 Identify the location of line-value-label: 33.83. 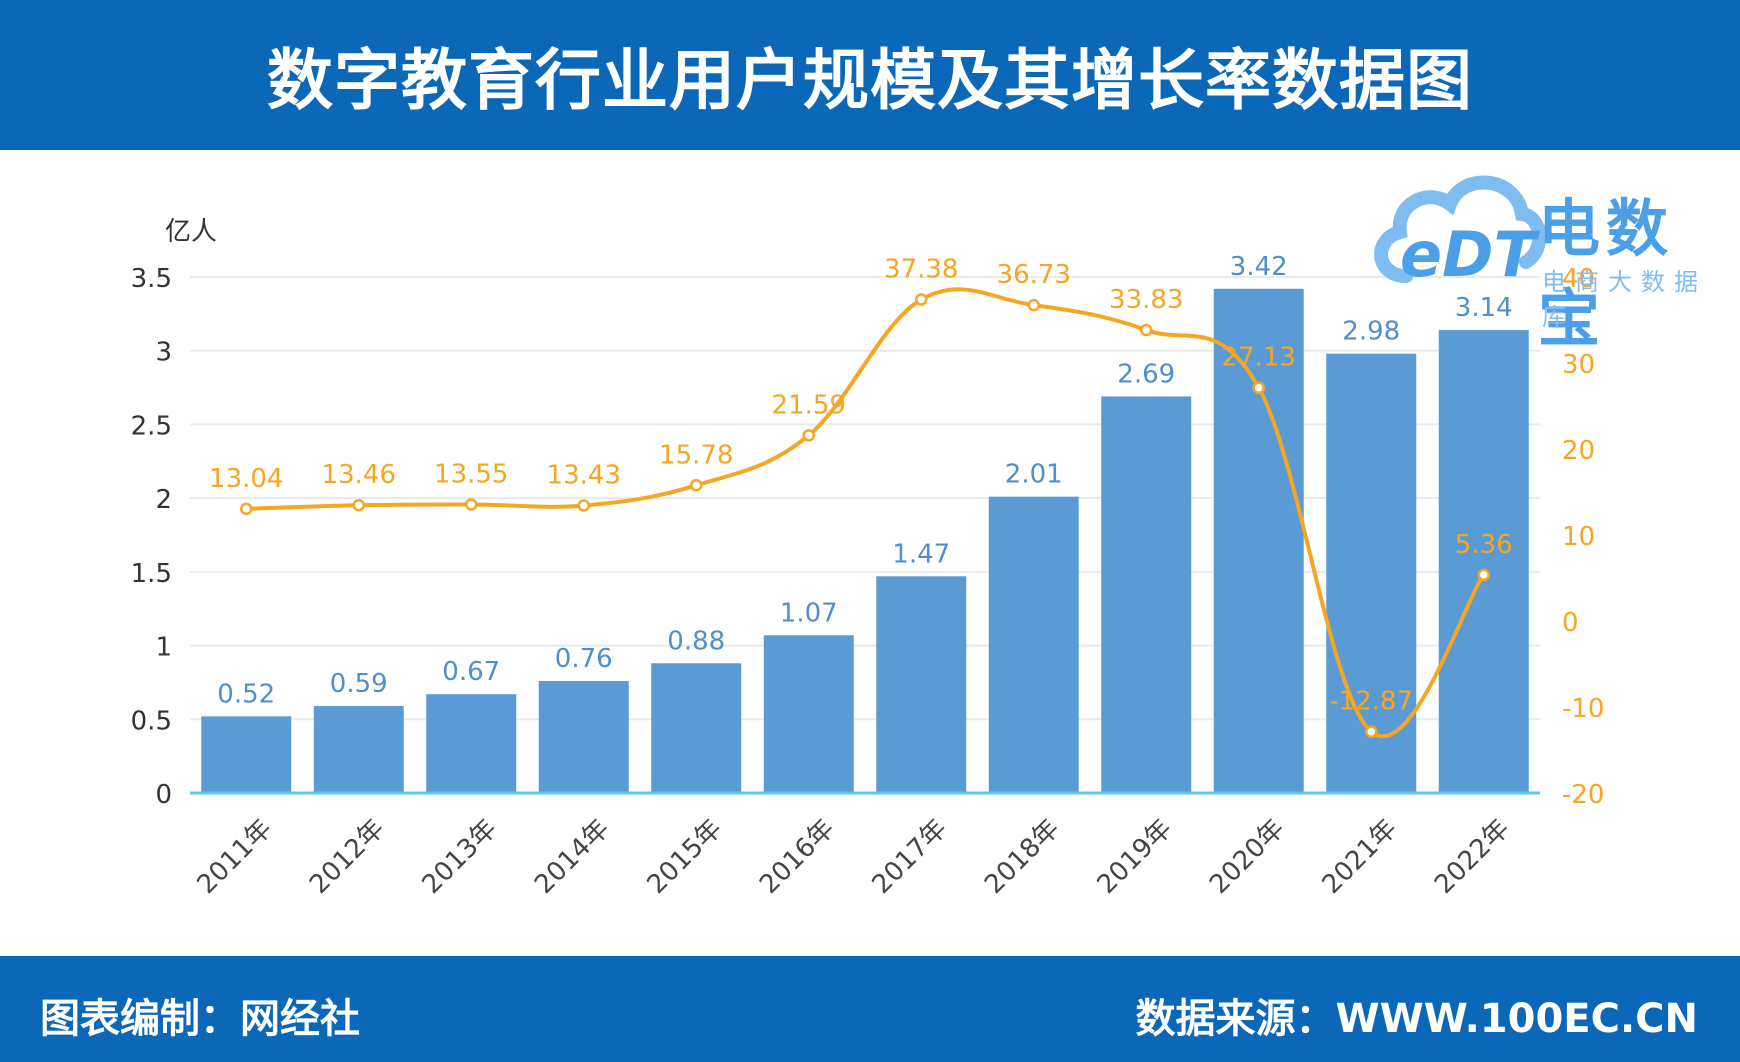
(1146, 300).